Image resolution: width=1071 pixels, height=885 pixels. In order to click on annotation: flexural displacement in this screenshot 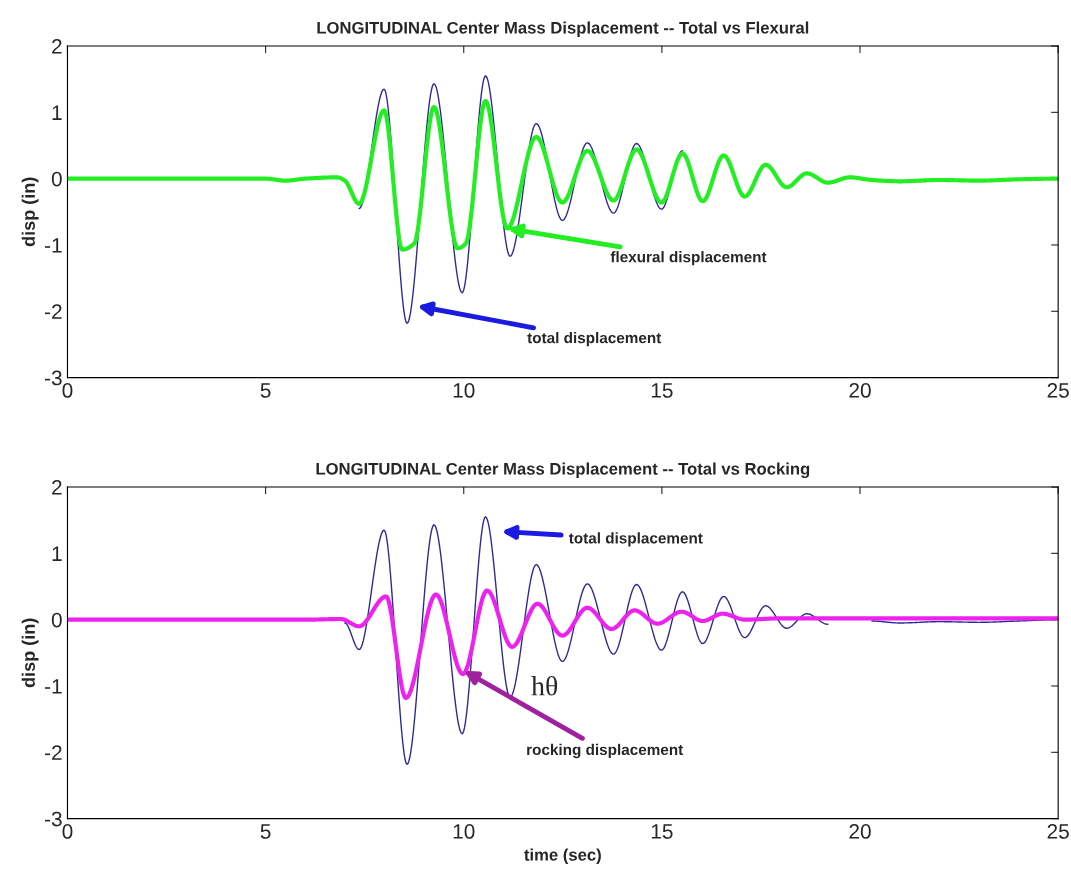, I will do `click(688, 258)`.